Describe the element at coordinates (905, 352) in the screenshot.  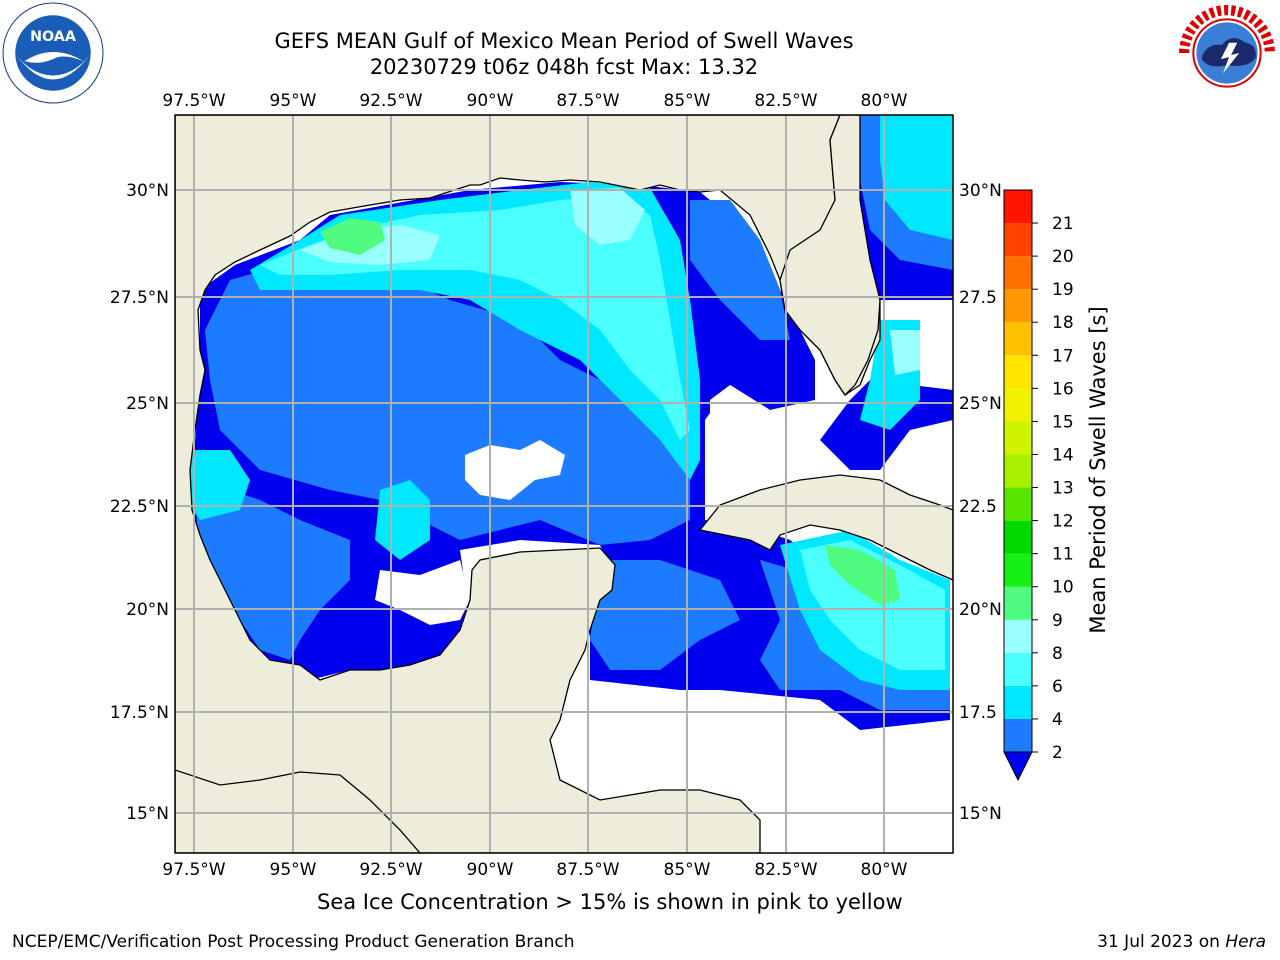
I see `swell-field-palecyan-straits` at that location.